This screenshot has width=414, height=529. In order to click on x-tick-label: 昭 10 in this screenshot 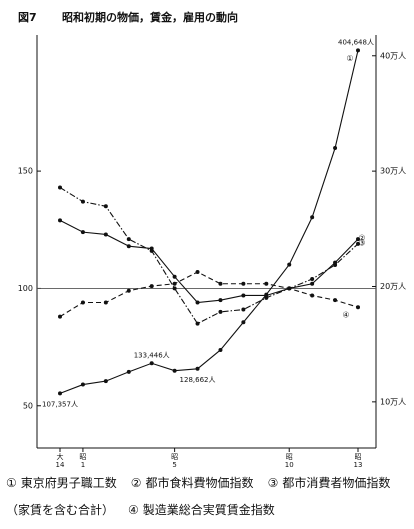, I will do `click(289, 461)`.